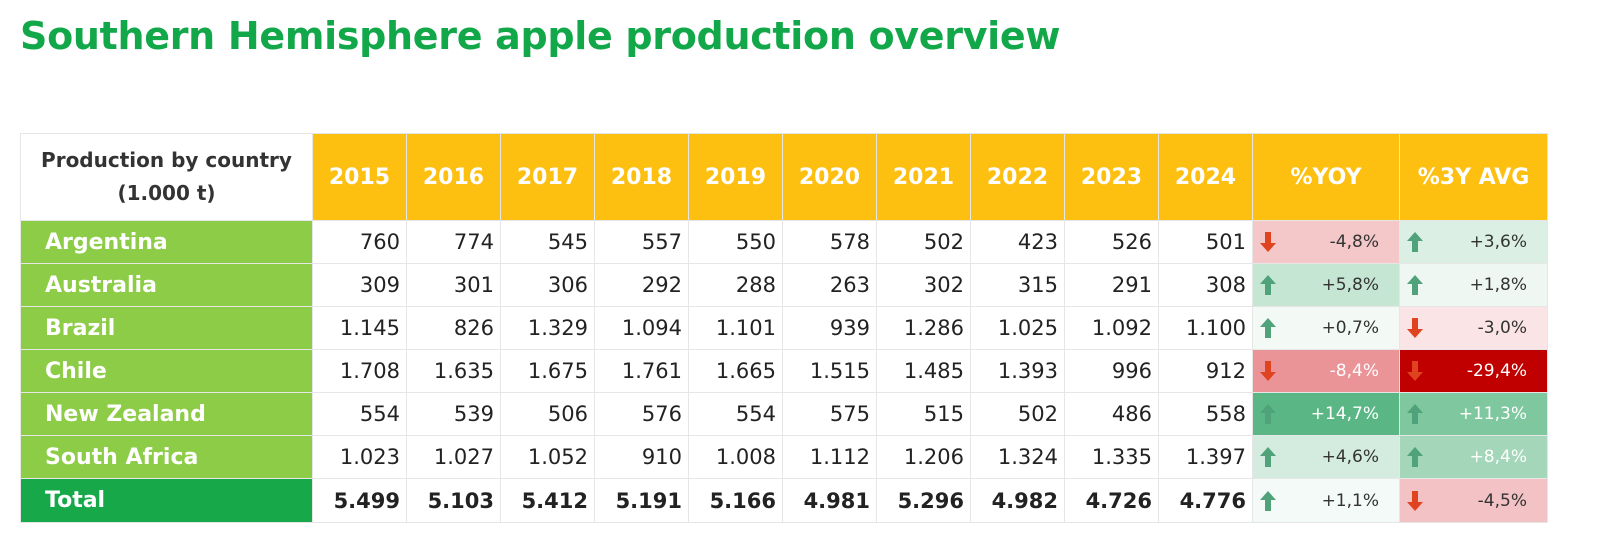 This screenshot has height=556, width=1600. What do you see at coordinates (166, 193) in the screenshot?
I see `header-label-line2: (1.000 t)` at bounding box center [166, 193].